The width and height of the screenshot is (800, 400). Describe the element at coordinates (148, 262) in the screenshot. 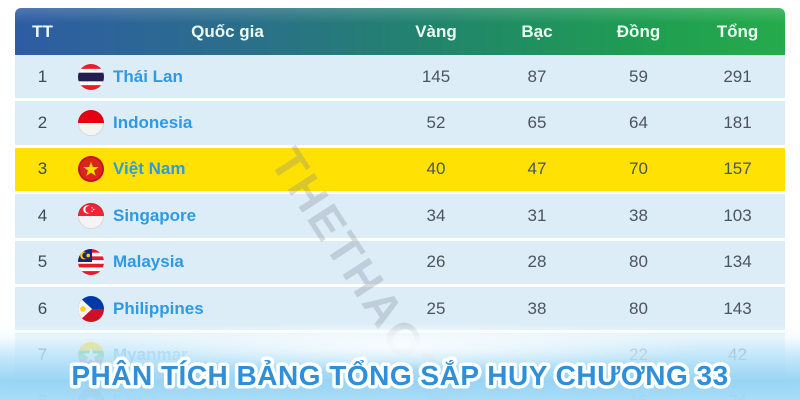

I see `country-name: Malaysia` at that location.